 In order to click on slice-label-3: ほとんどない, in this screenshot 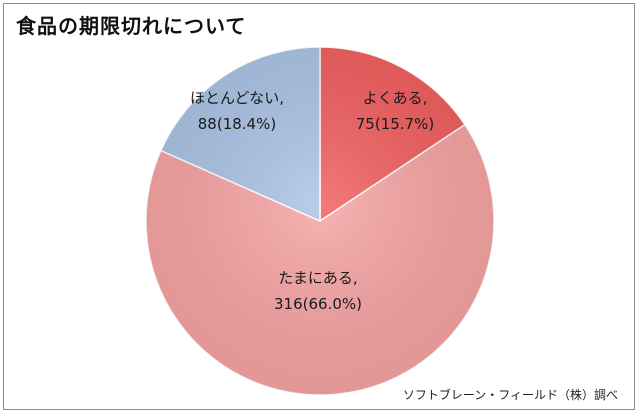, I will do `click(237, 98)`.